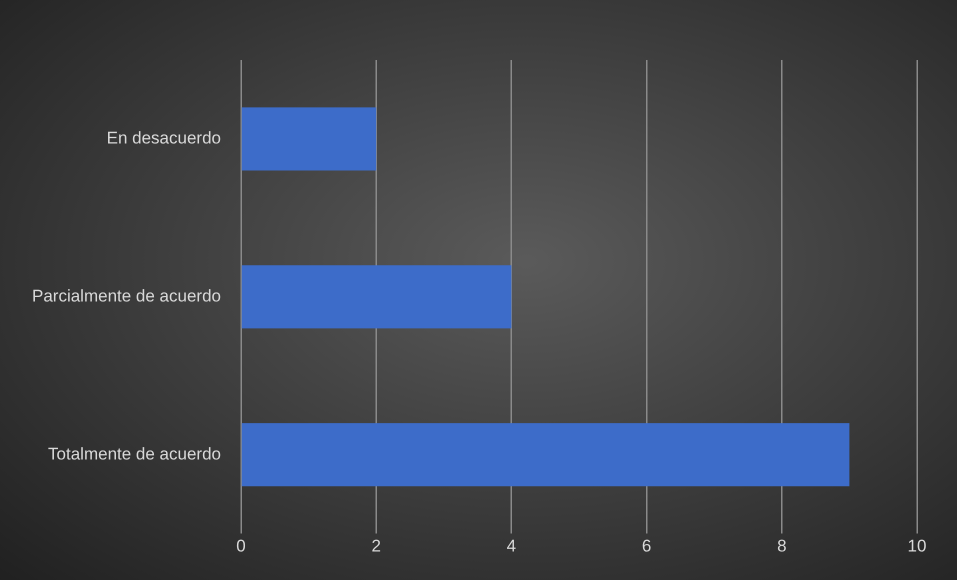  Describe the element at coordinates (511, 546) in the screenshot. I see `x-tick-label: 4` at that location.